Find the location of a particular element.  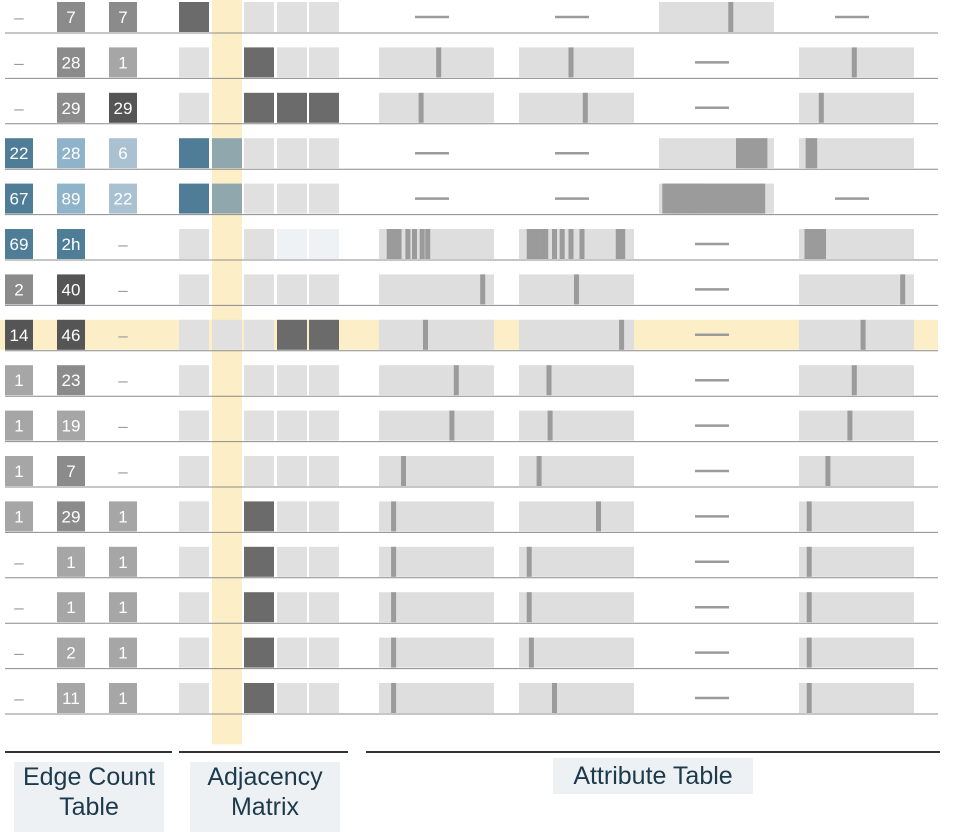

edge-count-value: 23 is located at coordinates (71, 380).